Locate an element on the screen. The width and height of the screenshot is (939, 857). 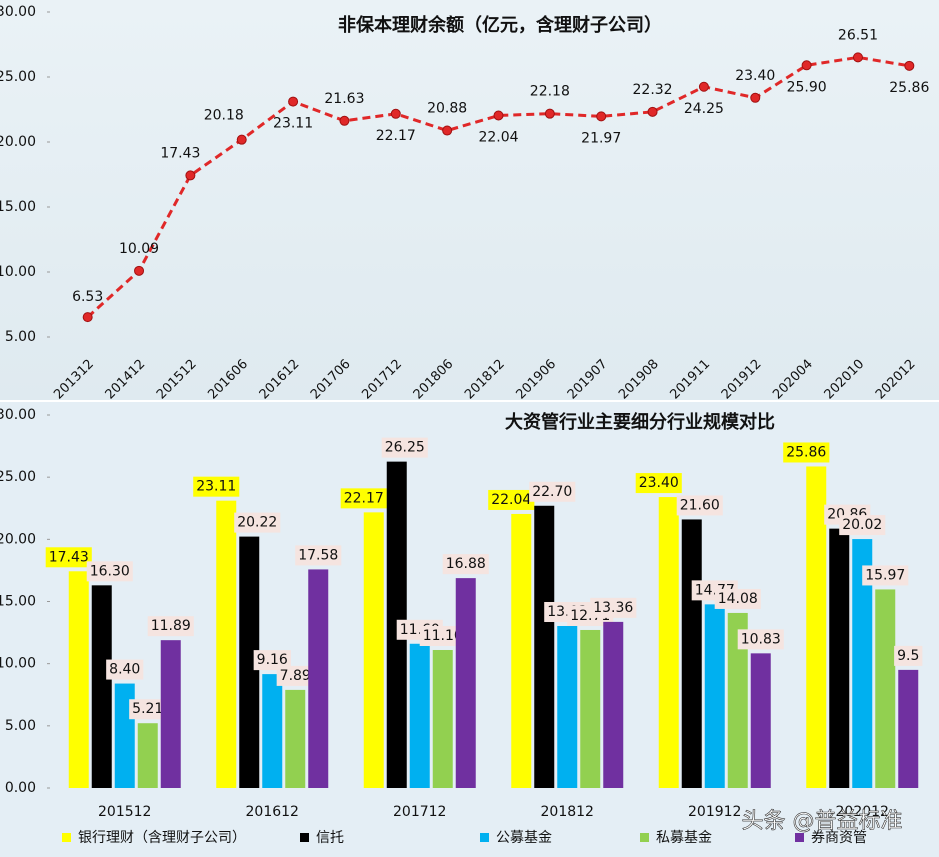
data-label: 13.36 is located at coordinates (613, 608).